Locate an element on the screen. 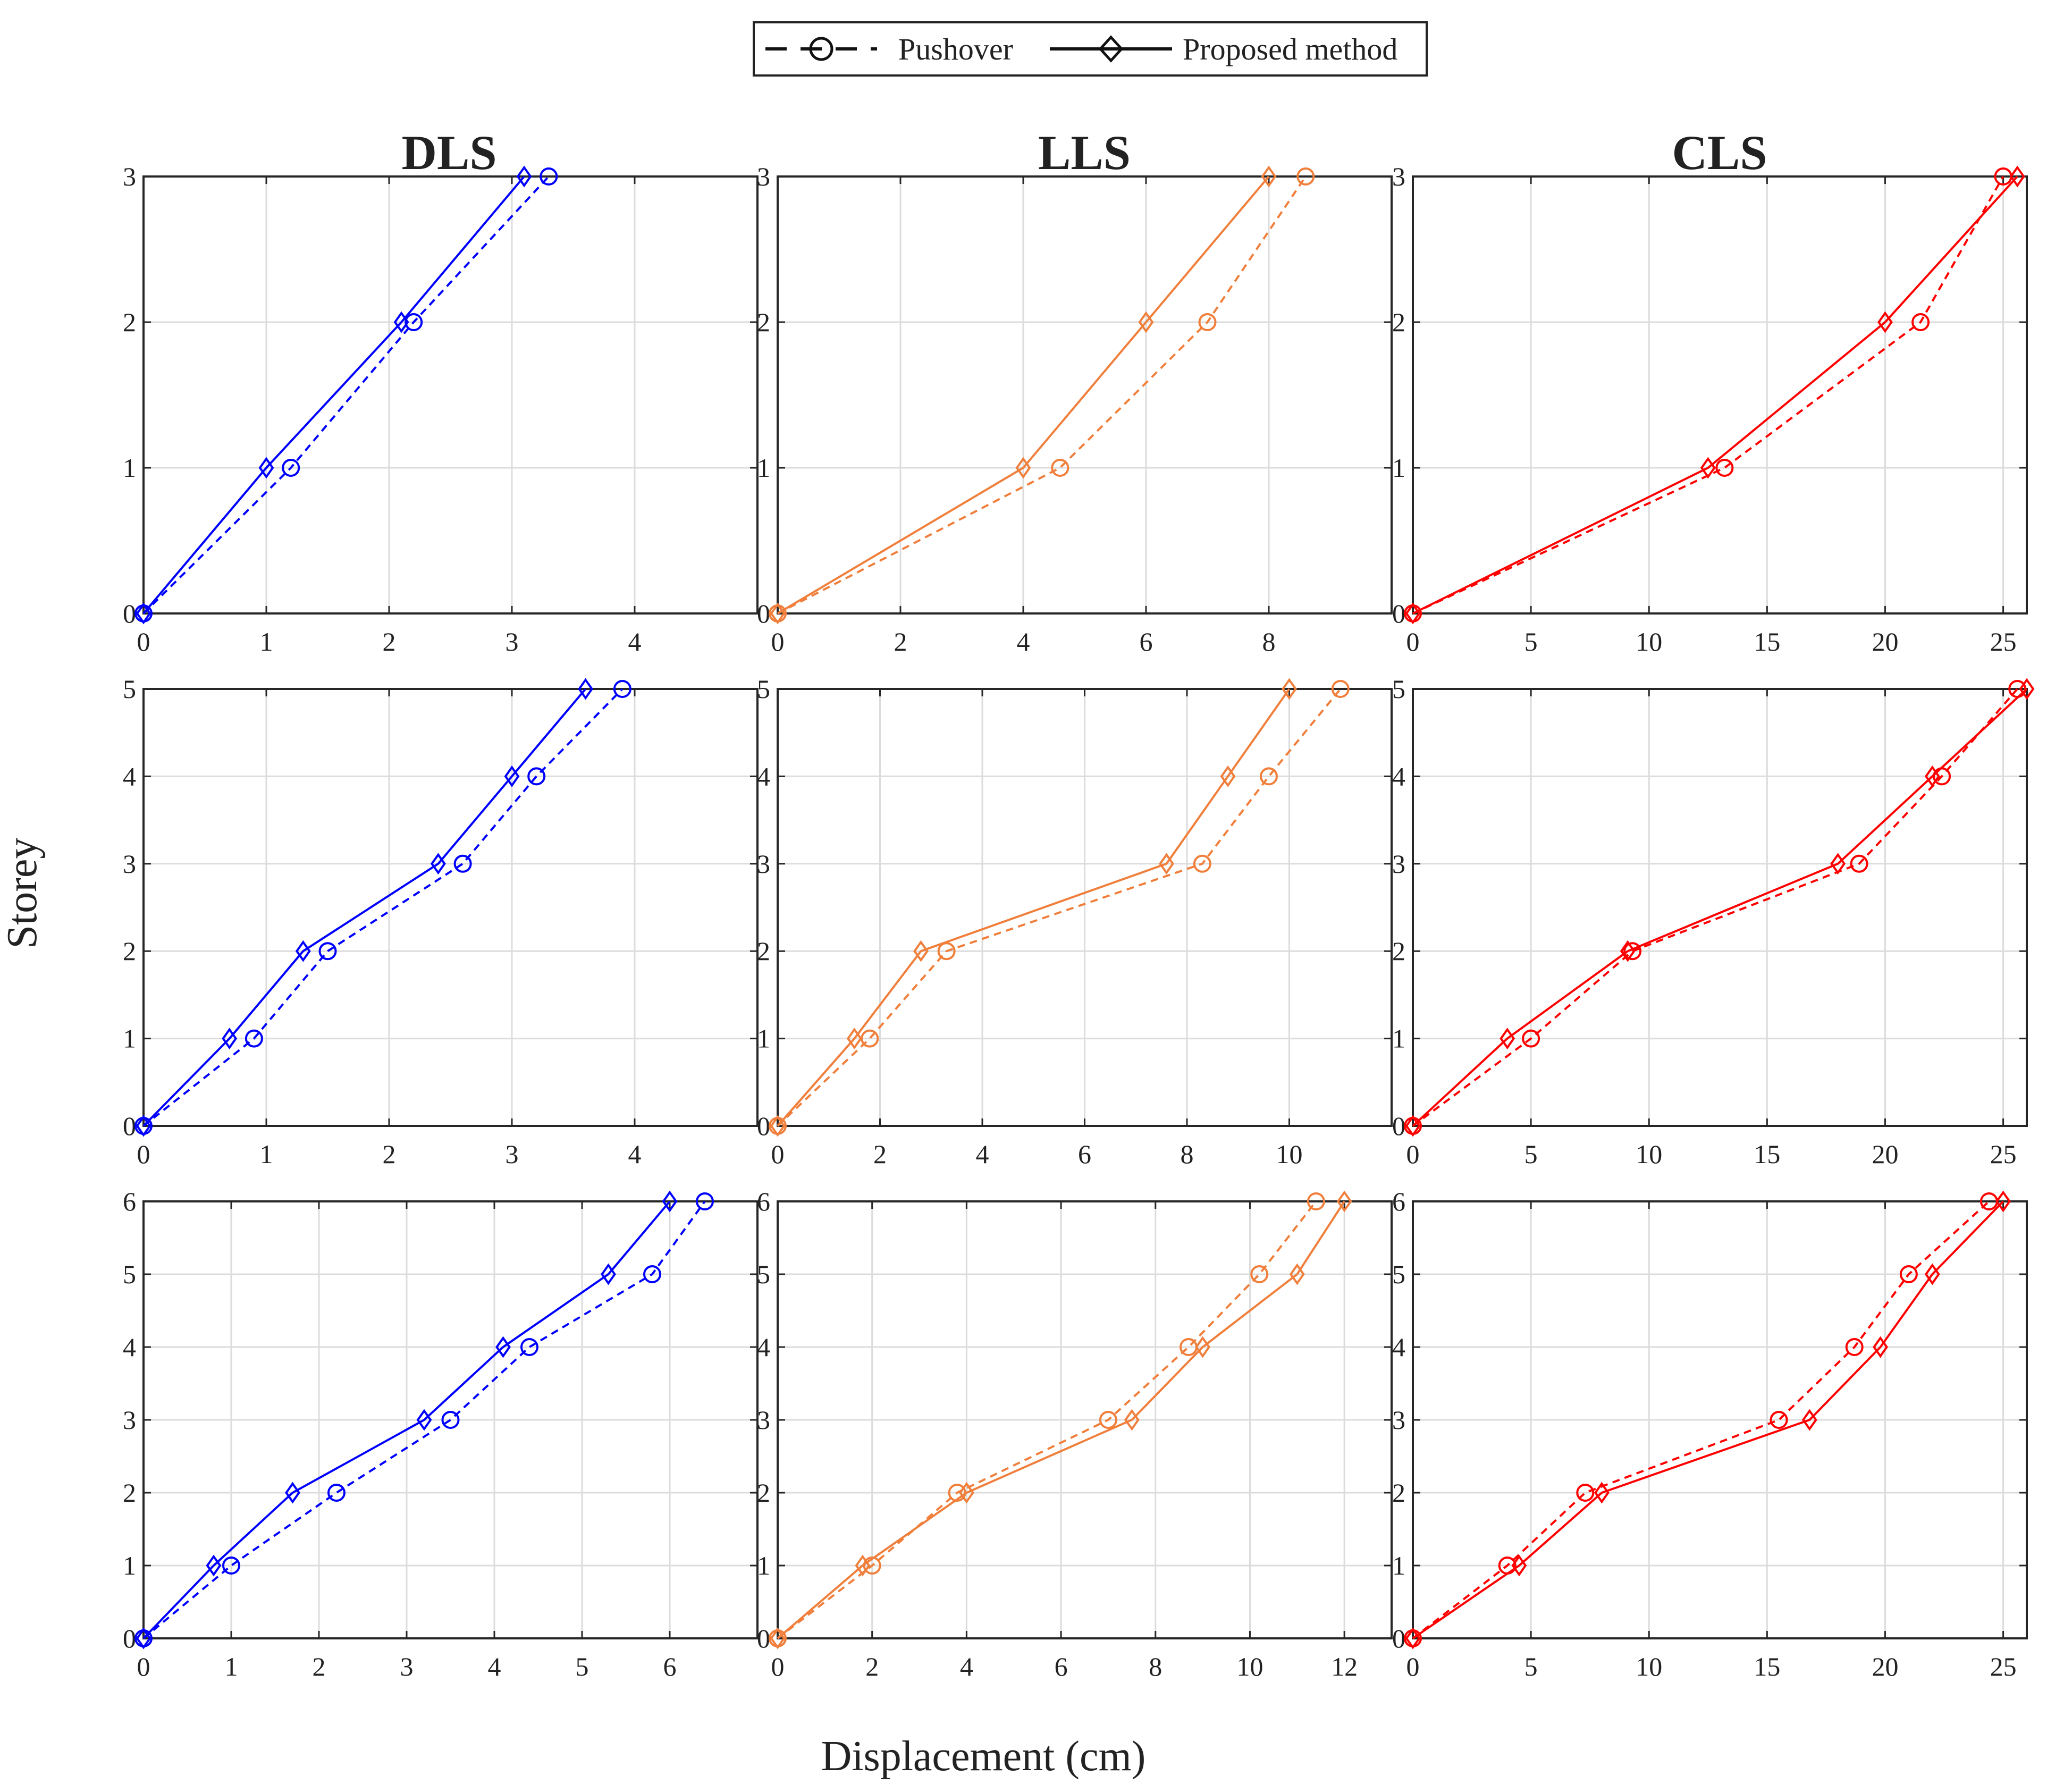  legend: Pushover Proposed method is located at coordinates (1090, 49).